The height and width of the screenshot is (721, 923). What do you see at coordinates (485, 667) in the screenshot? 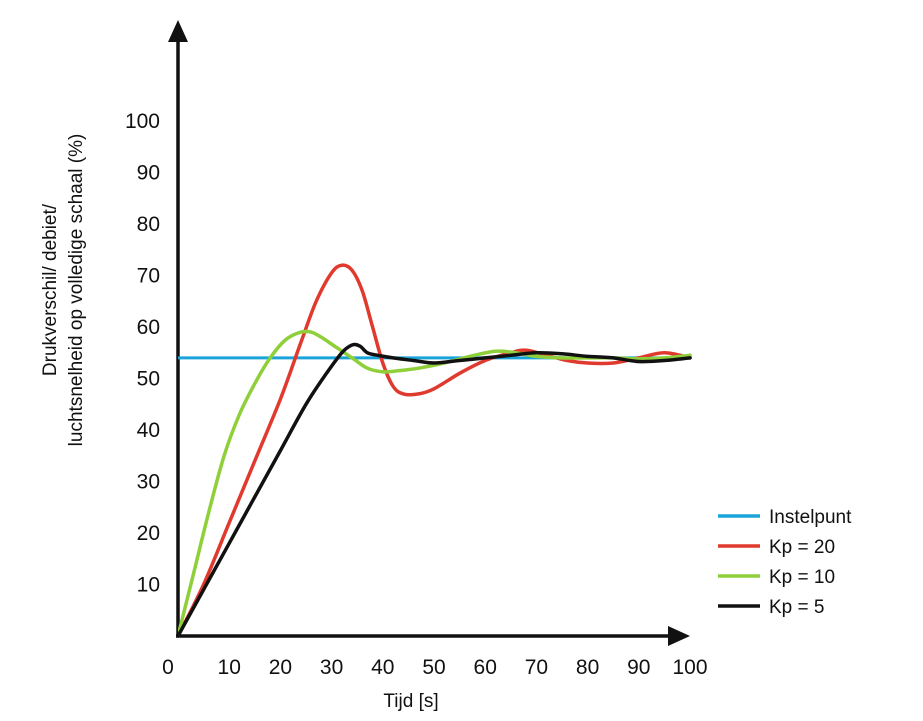
I see `x-tick-label: 60` at bounding box center [485, 667].